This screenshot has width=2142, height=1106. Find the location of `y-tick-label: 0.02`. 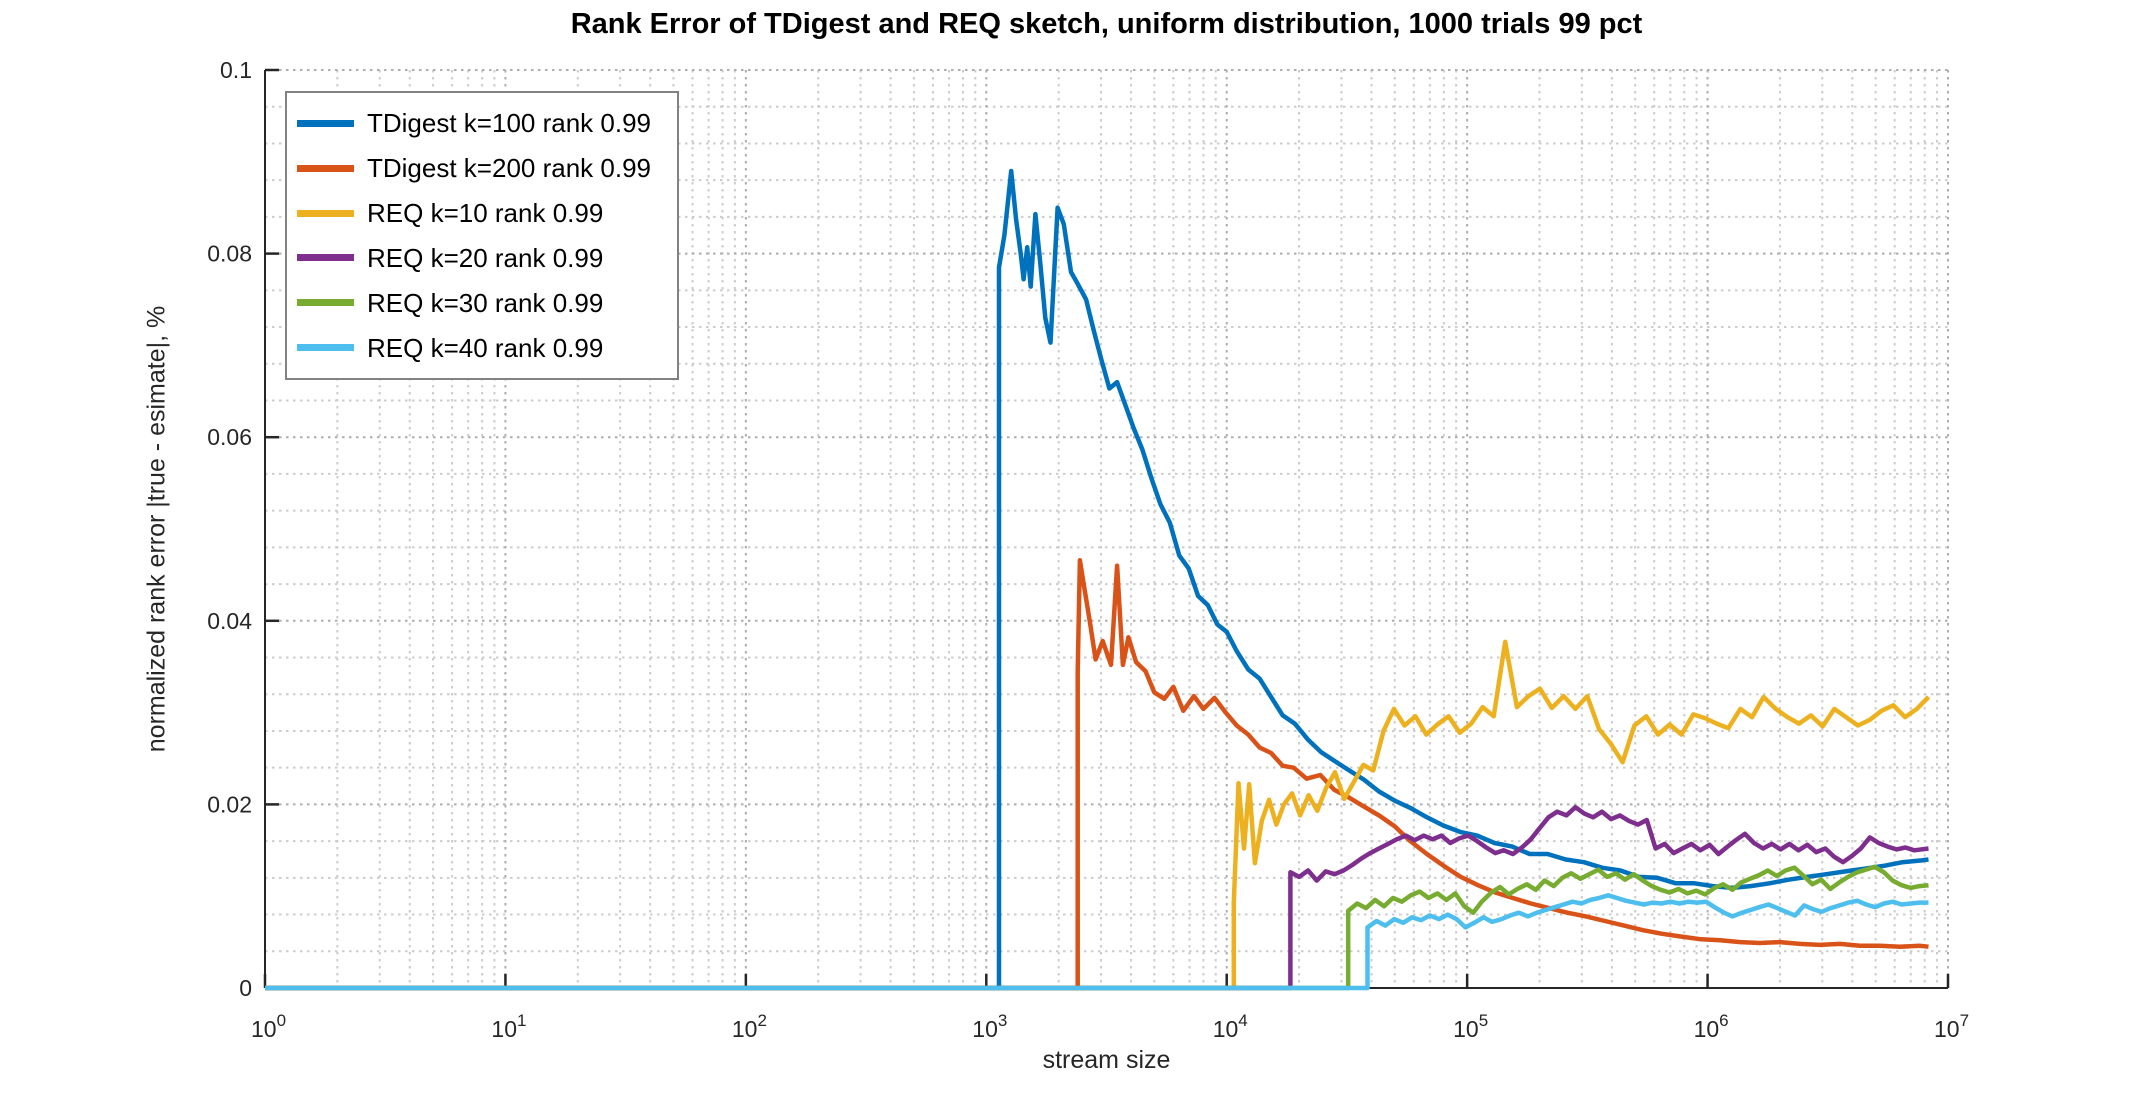

y-tick-label: 0.02 is located at coordinates (229, 804).